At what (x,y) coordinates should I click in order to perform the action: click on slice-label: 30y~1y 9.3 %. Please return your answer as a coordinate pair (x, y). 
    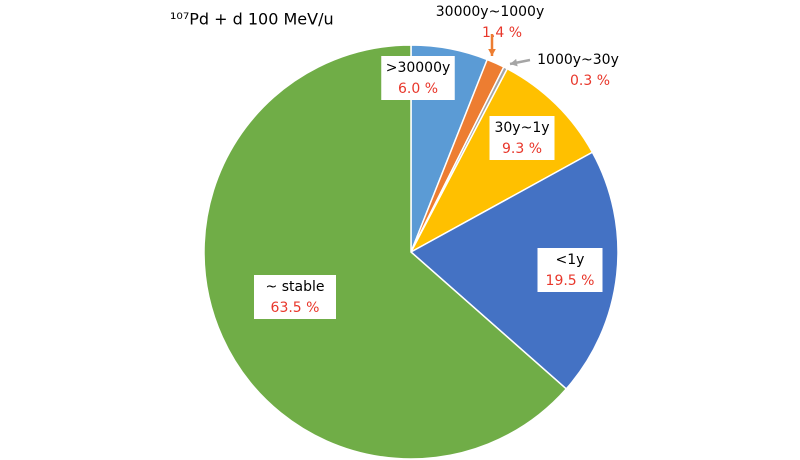
    Looking at the image, I should click on (522, 138).